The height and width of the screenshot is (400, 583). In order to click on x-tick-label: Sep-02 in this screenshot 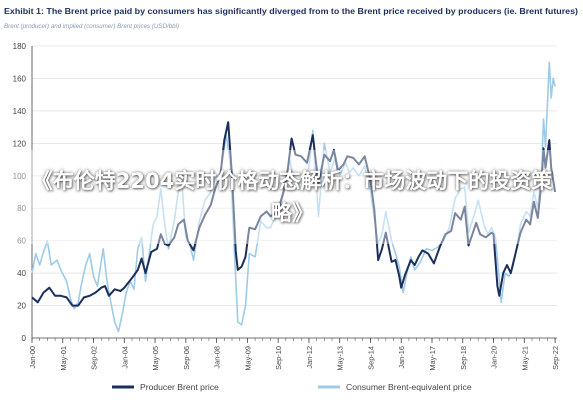, I will do `click(94, 358)`.